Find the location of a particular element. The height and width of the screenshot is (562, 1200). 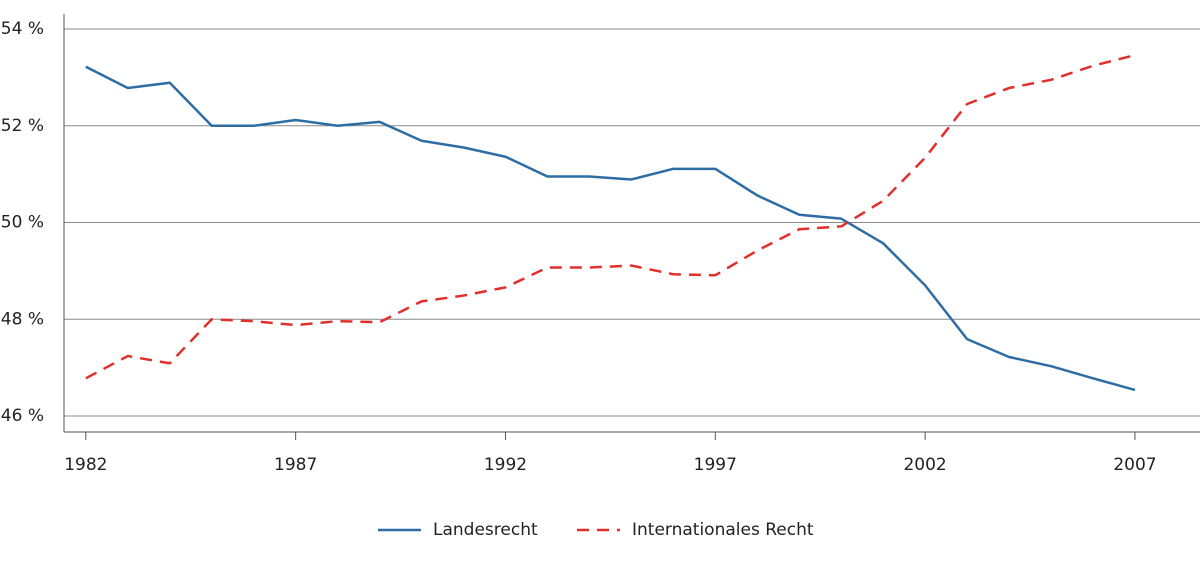

x-tick-label: 1997 is located at coordinates (715, 465).